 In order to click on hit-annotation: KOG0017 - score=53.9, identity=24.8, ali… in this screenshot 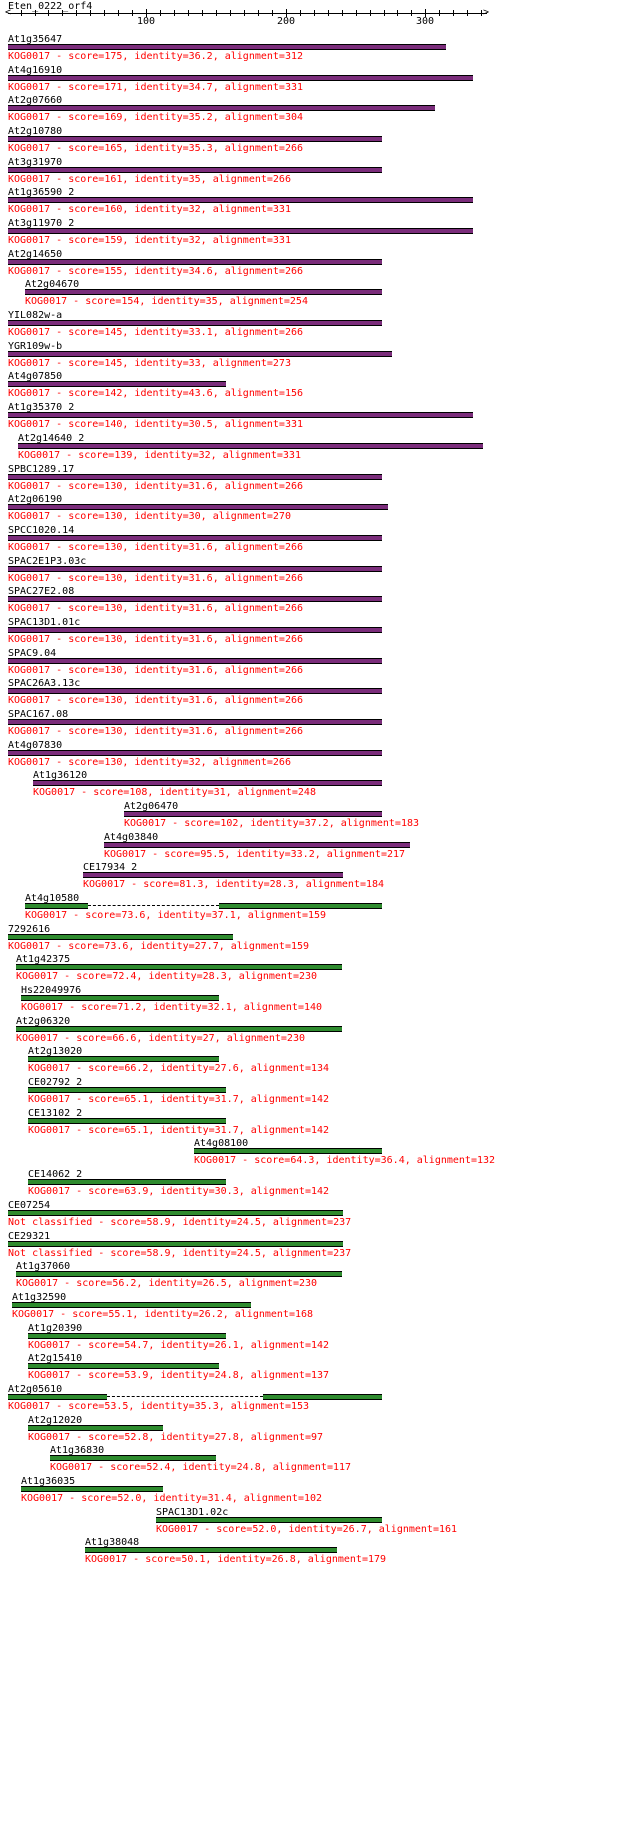, I will do `click(179, 1375)`.